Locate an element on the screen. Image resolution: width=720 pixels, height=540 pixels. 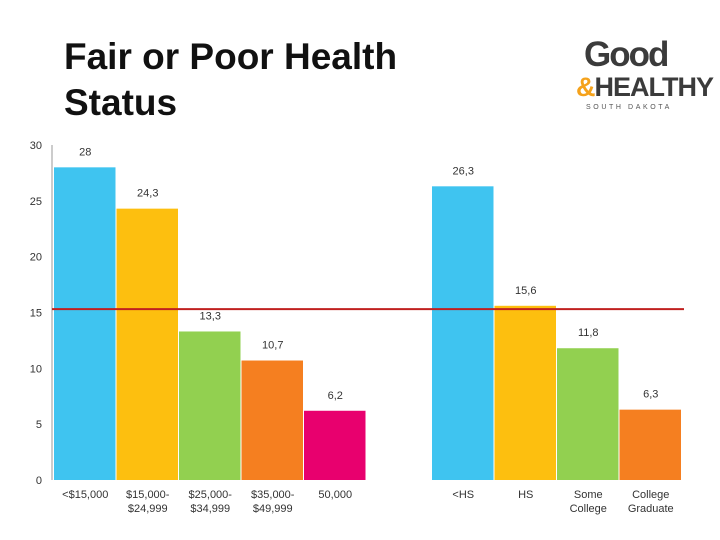
category-label-line: $35,000- is located at coordinates (273, 495).